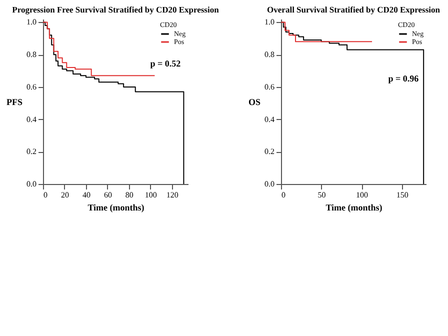 This screenshot has width=448, height=336. Describe the element at coordinates (116, 9) in the screenshot. I see `chart-title: Progression Free Survival Stratified by CD20 Expression` at that location.